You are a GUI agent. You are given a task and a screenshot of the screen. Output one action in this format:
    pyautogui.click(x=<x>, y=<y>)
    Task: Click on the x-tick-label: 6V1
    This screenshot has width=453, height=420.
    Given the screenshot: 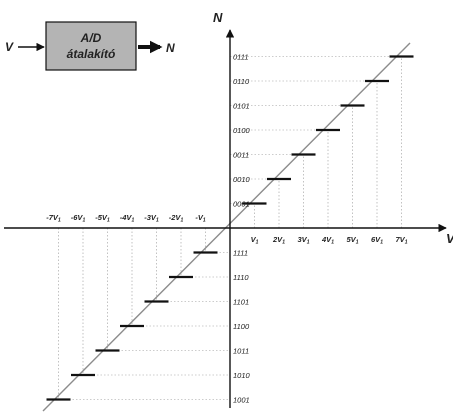 What is the action you would take?
    pyautogui.click(x=377, y=240)
    